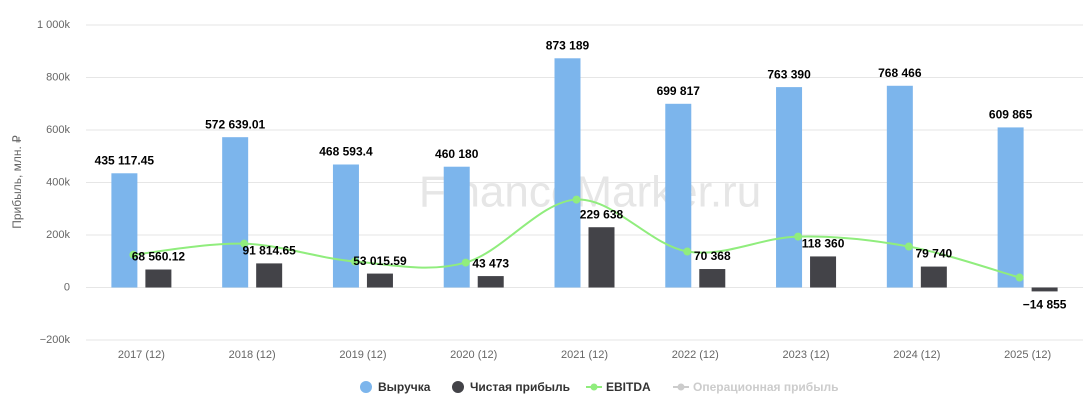  Describe the element at coordinates (159, 257) in the screenshot. I see `value-label: 68 560.12` at that location.